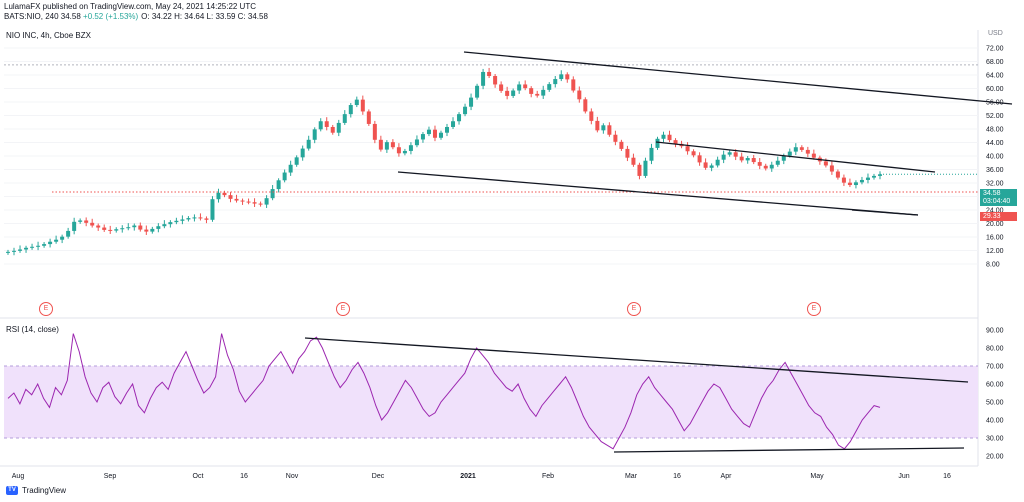 This screenshot has width=1024, height=502. What do you see at coordinates (32, 329) in the screenshot?
I see `rsi-legend: RSI (14, close)` at bounding box center [32, 329].